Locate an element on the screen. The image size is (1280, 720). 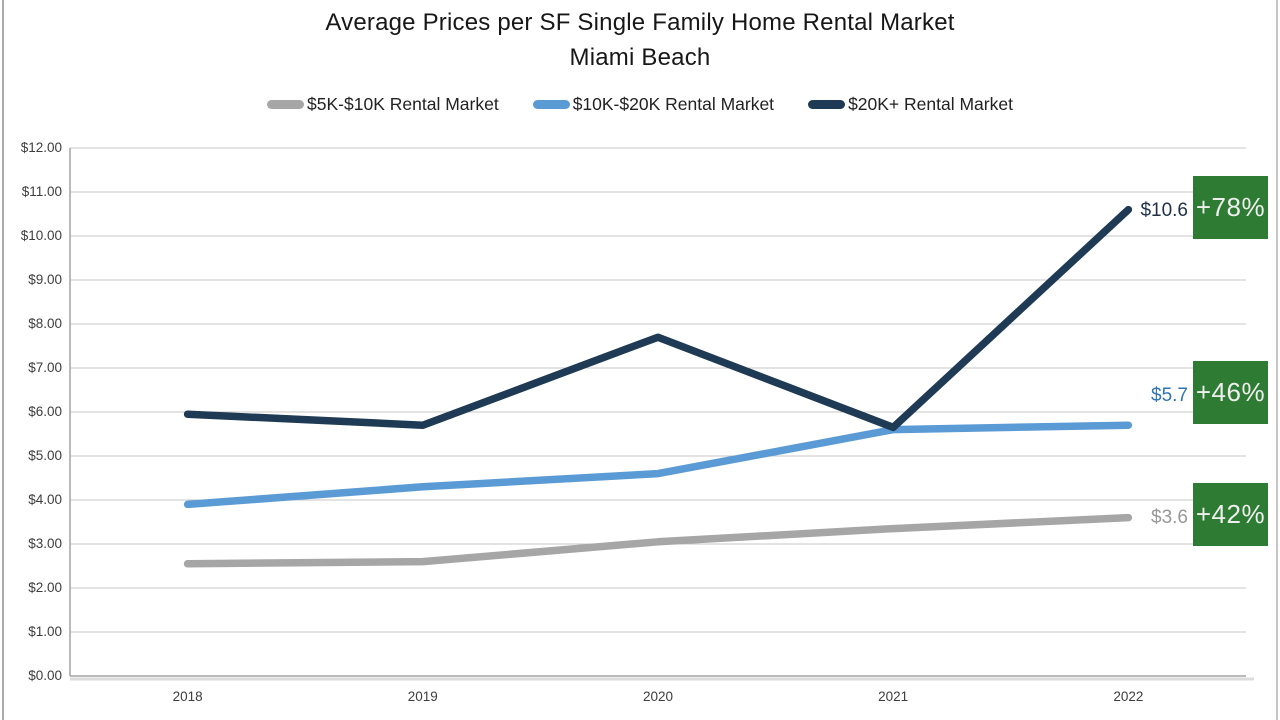
x-tick-label: 2022 is located at coordinates (1128, 696).